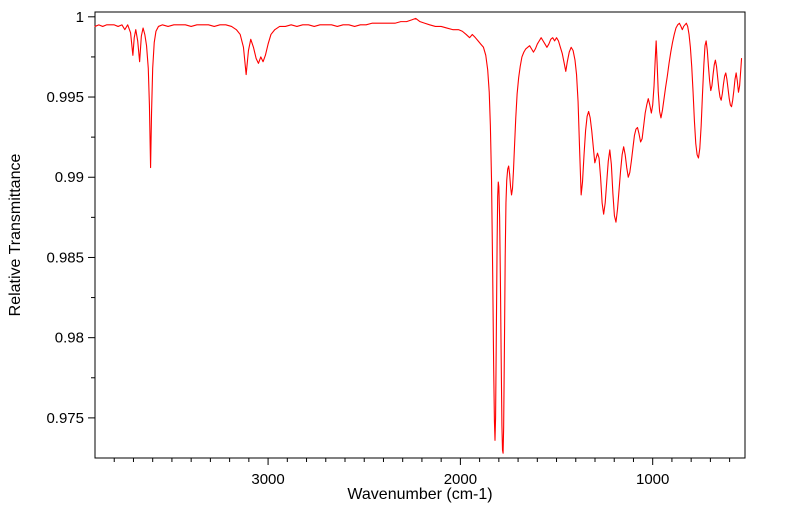 This screenshot has width=799, height=516. What do you see at coordinates (69, 177) in the screenshot?
I see `y-tick-label: 0.99` at bounding box center [69, 177].